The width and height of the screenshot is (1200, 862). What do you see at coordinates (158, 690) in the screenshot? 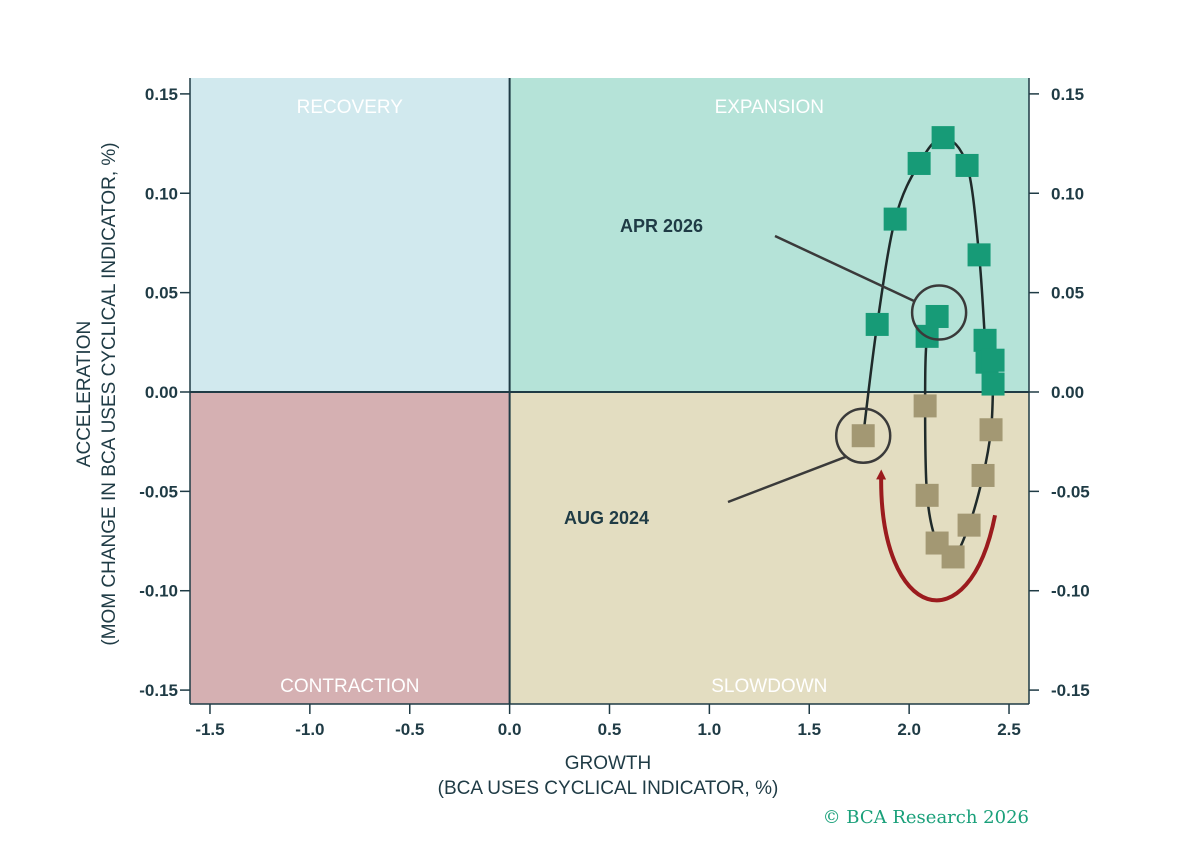
I see `y-tick-label-left: -0.15` at bounding box center [158, 690].